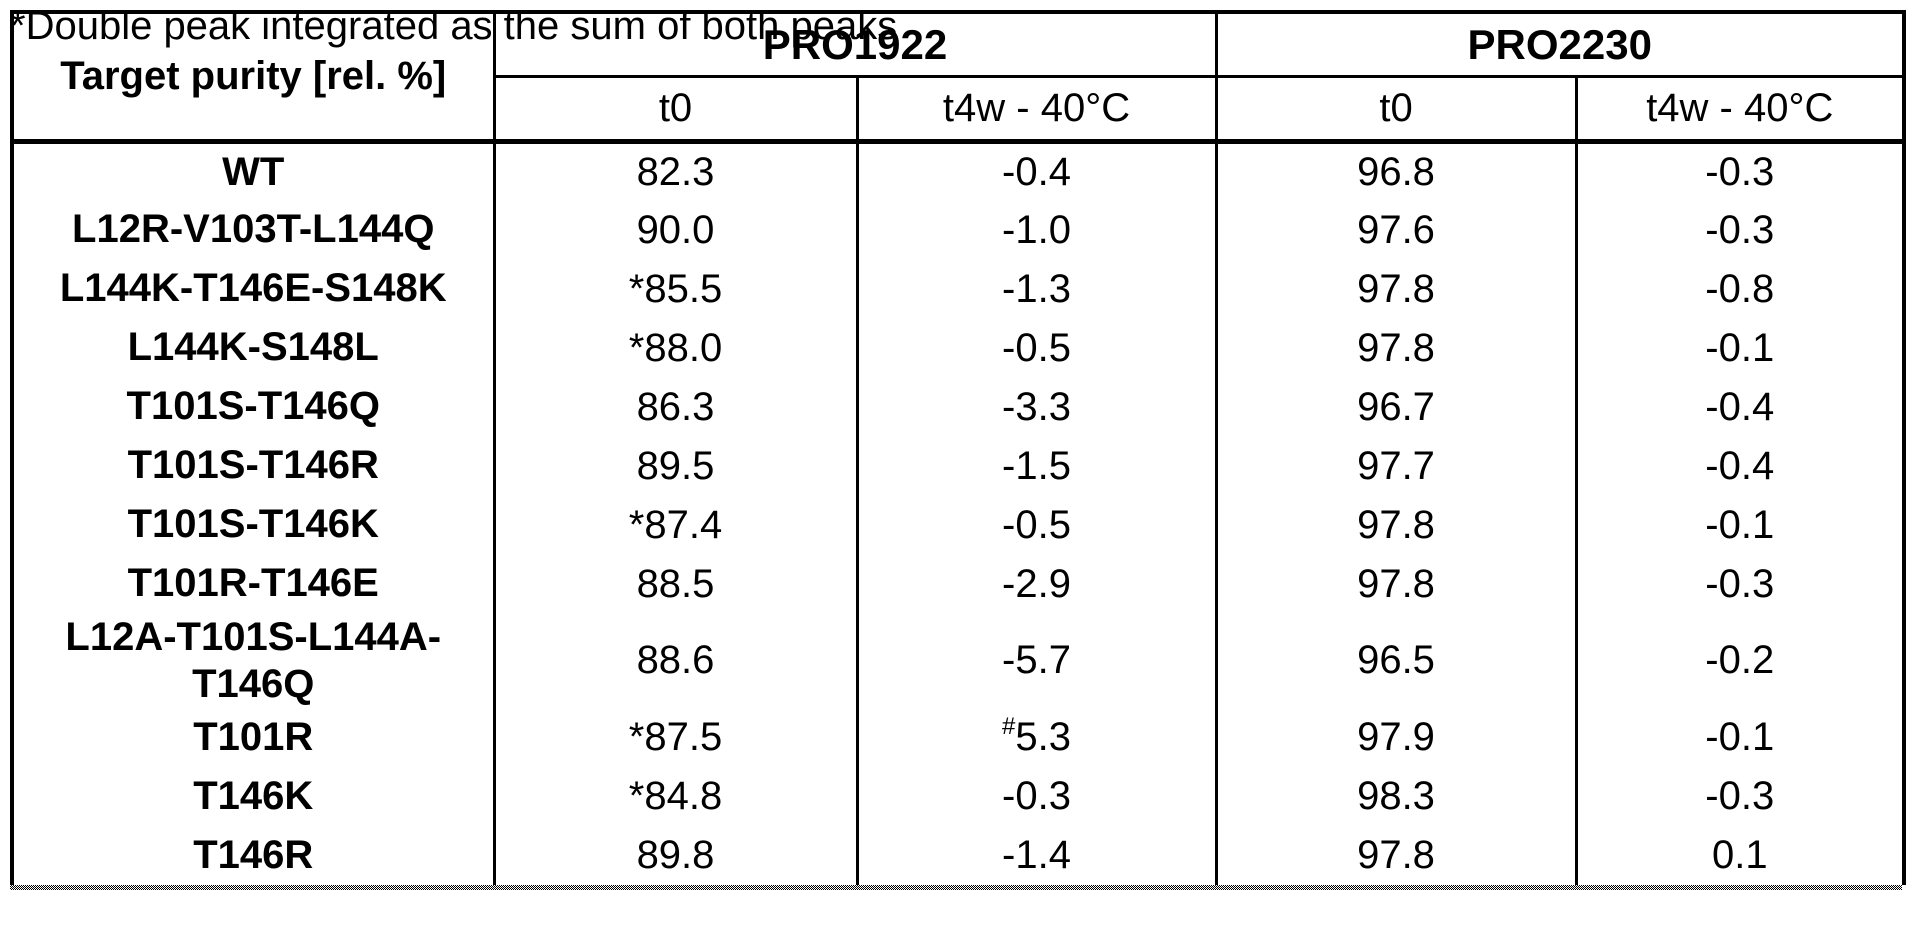 Image resolution: width=1912 pixels, height=939 pixels. Describe the element at coordinates (1036, 660) in the screenshot. I see `value-cell: -5.7` at that location.